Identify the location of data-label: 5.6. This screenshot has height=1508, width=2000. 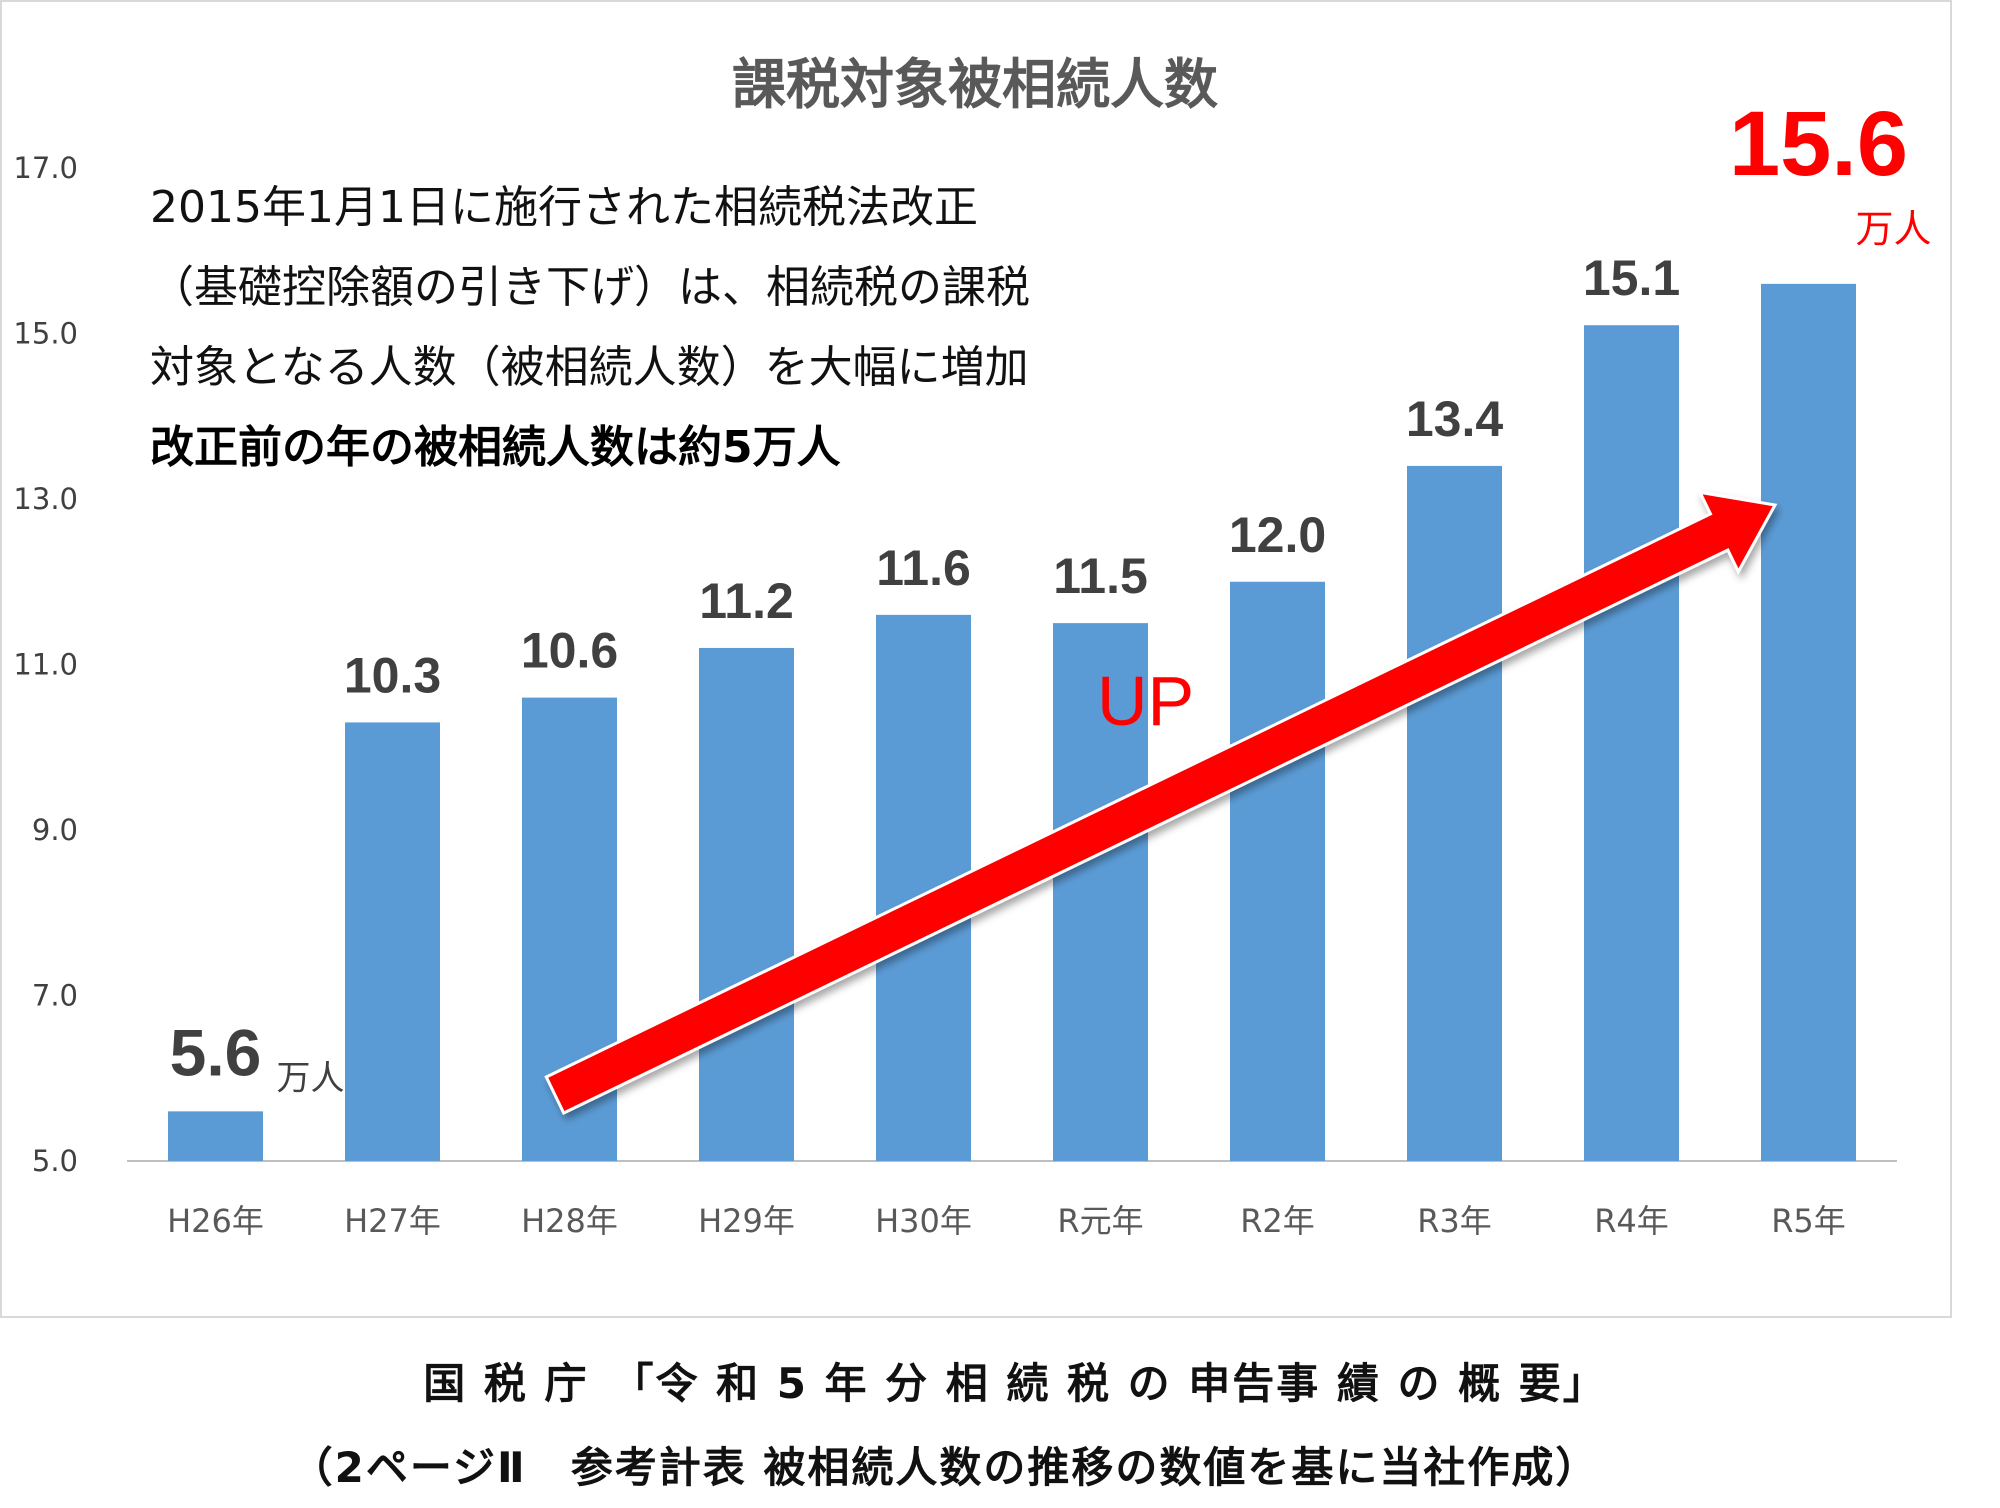
(216, 1052).